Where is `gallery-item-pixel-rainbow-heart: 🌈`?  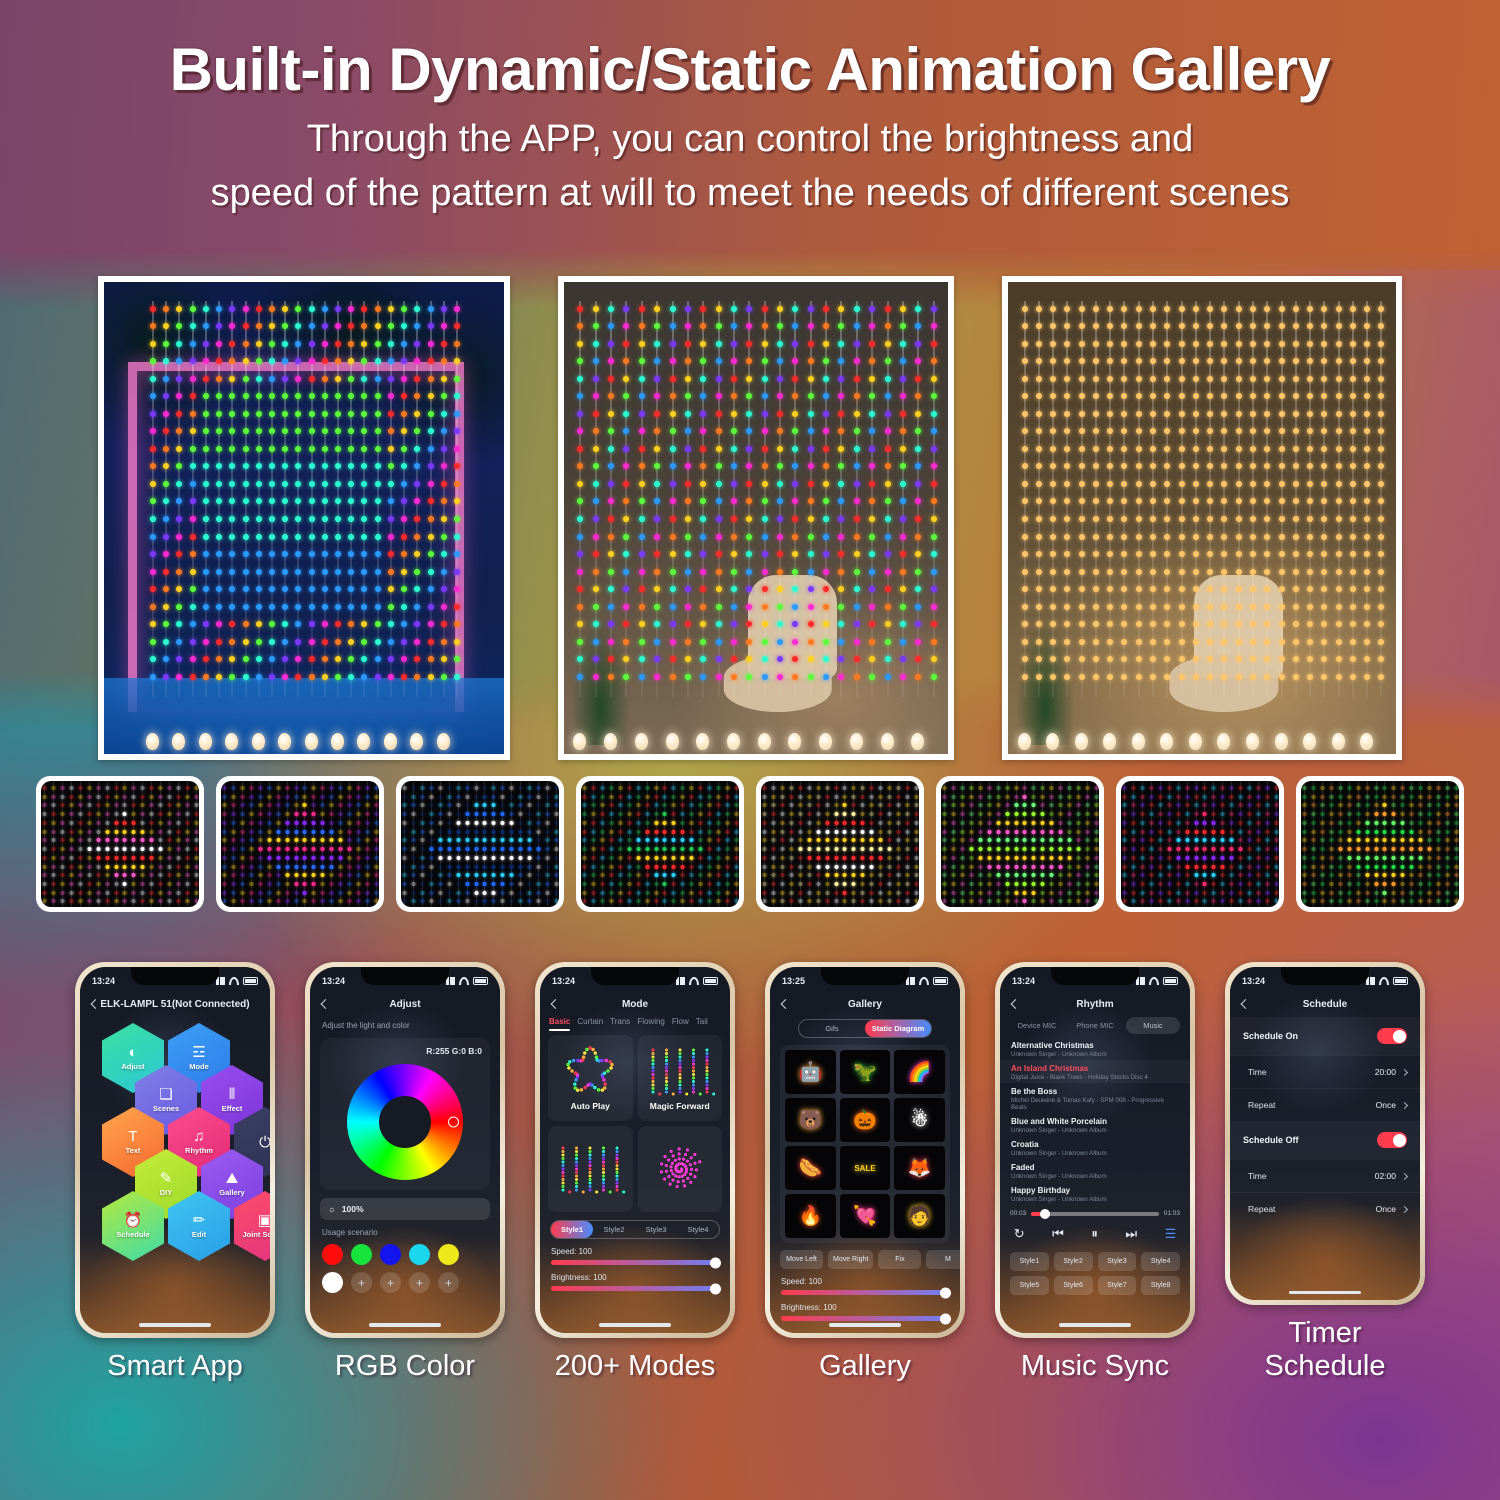 gallery-item-pixel-rainbow-heart: 🌈 is located at coordinates (919, 1072).